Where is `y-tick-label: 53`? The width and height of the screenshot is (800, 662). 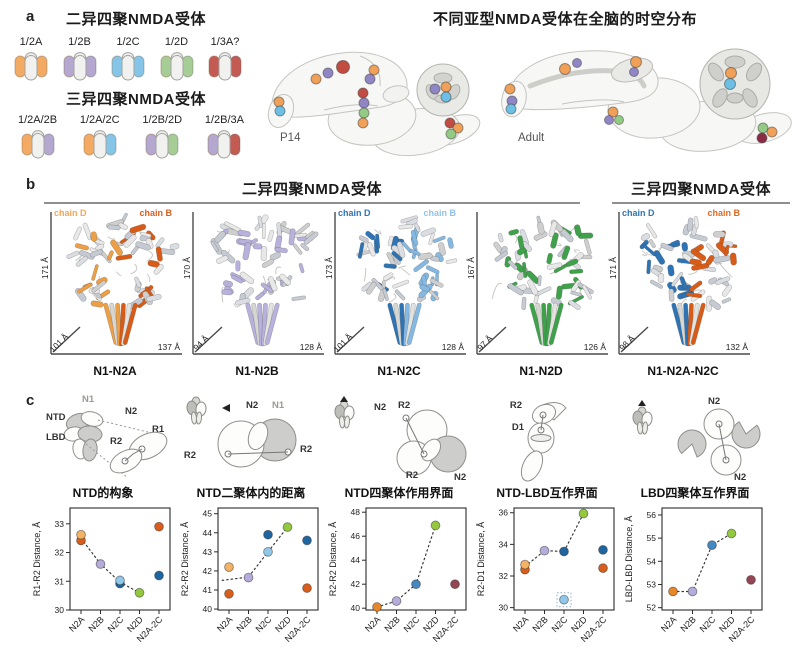 y-tick-label: 53 is located at coordinates (652, 585).